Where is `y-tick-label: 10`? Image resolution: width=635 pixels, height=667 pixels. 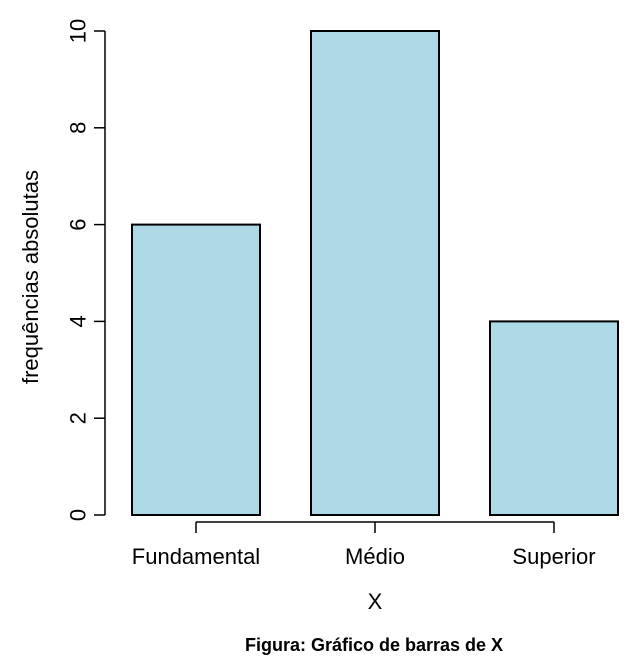
y-tick-label: 10 is located at coordinates (78, 31).